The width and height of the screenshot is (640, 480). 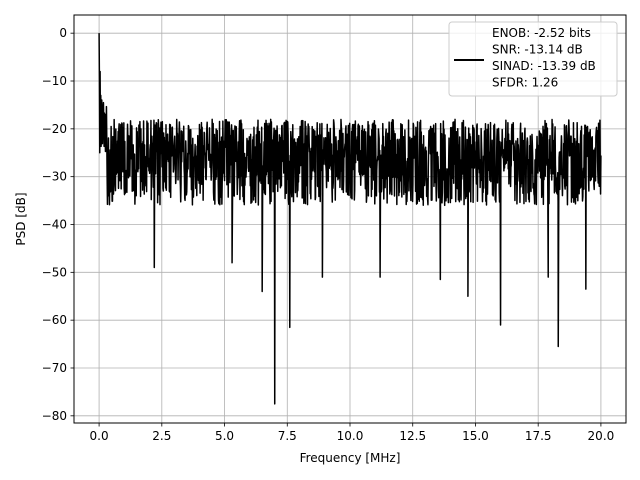 I want to click on x-tick-label: 10.0, so click(x=350, y=436).